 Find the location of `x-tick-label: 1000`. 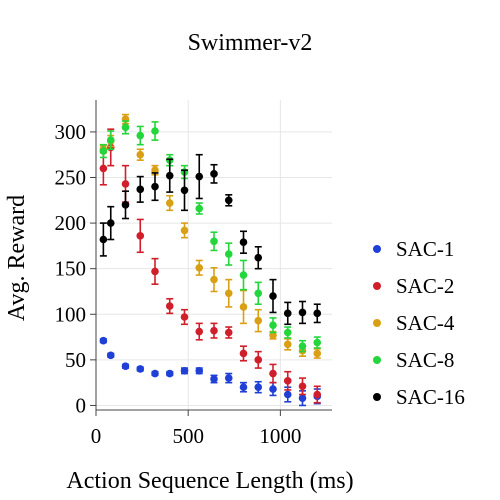

x-tick-label: 1000 is located at coordinates (280, 436).